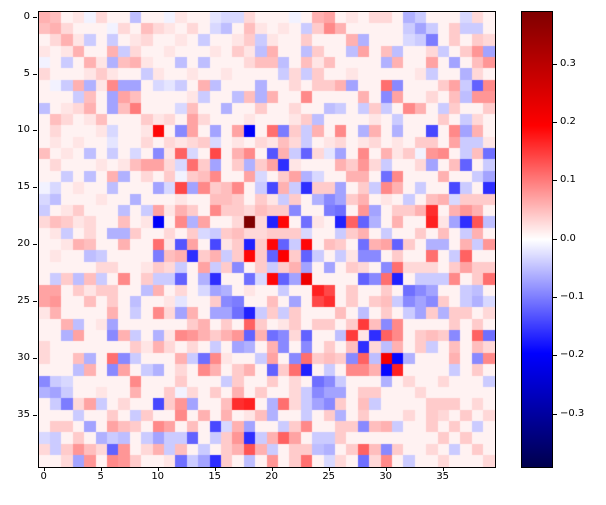  What do you see at coordinates (572, 355) in the screenshot?
I see `colorbar-tick-label: −0.2` at bounding box center [572, 355].